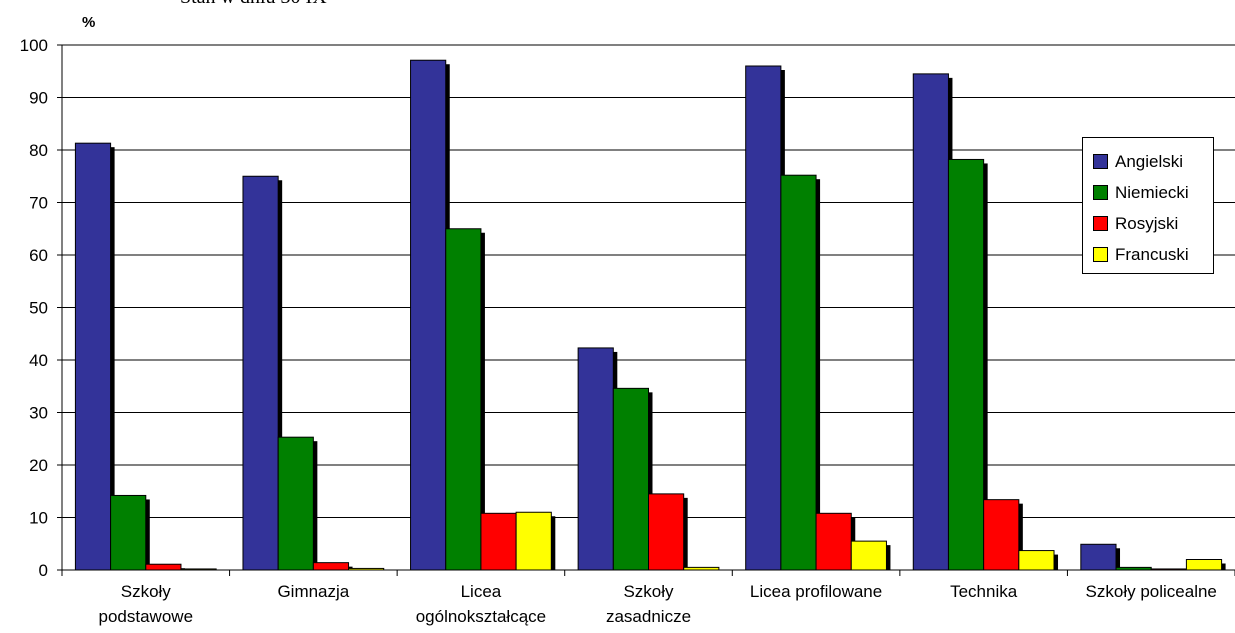 The height and width of the screenshot is (633, 1235). What do you see at coordinates (1152, 254) in the screenshot?
I see `legend-label-francuski: Francuski` at bounding box center [1152, 254].